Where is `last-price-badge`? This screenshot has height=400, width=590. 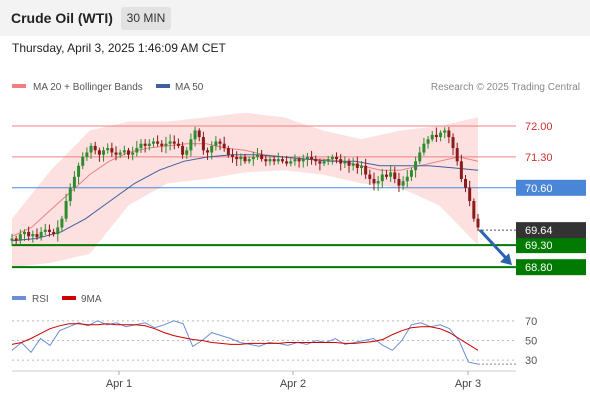
last-price-badge is located at coordinates (551, 230).